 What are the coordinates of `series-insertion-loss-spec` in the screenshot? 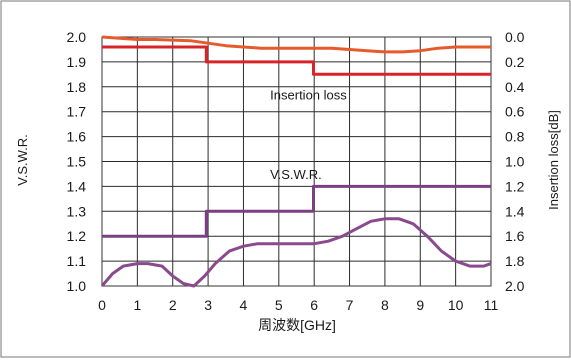 It's located at (296, 60).